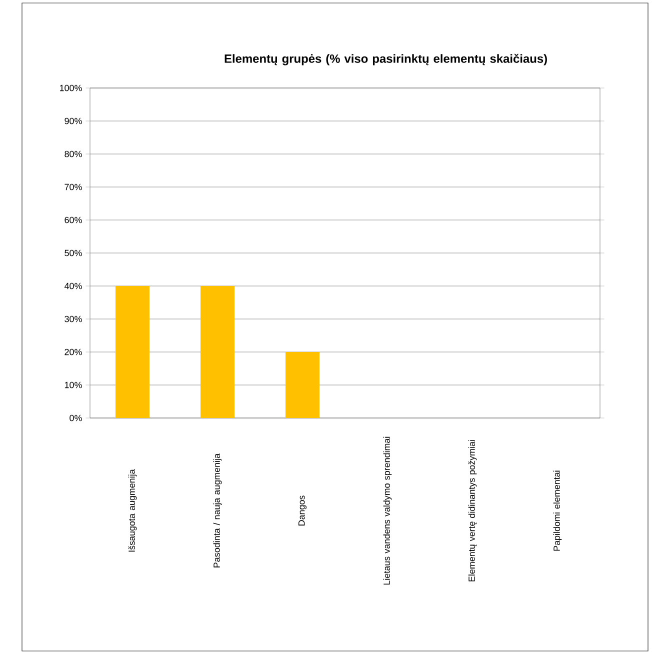 Image resolution: width=655 pixels, height=653 pixels. What do you see at coordinates (132, 510) in the screenshot?
I see `x-tick-label: Išsaugota augmenija` at bounding box center [132, 510].